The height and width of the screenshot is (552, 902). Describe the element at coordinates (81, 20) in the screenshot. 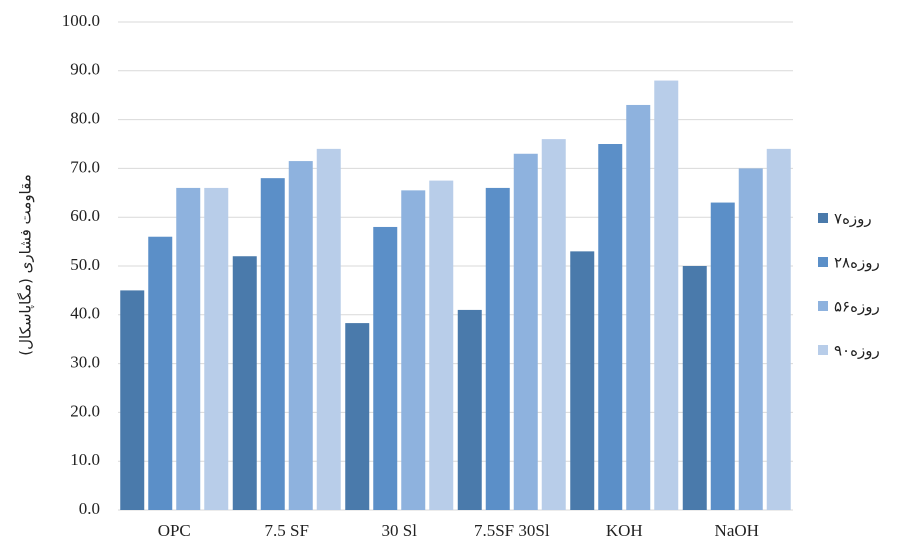

I see `y-tick-label: 100.0` at that location.